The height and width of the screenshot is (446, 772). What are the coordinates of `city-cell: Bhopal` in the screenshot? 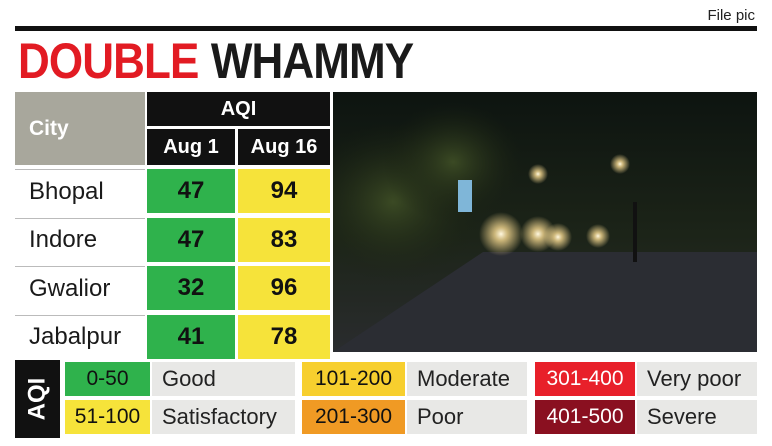 It's located at (80, 191).